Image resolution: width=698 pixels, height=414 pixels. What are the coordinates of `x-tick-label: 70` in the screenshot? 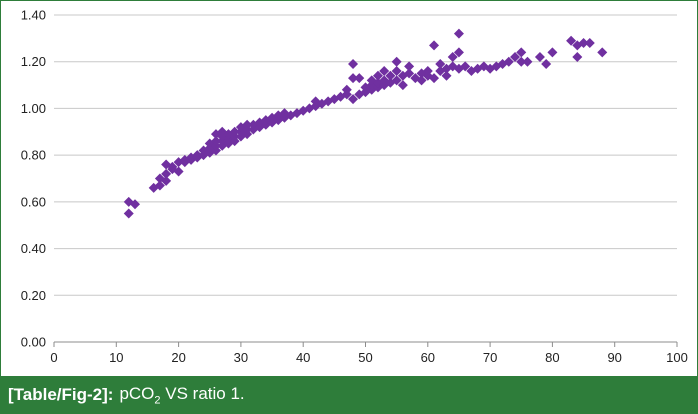 It's located at (490, 357).